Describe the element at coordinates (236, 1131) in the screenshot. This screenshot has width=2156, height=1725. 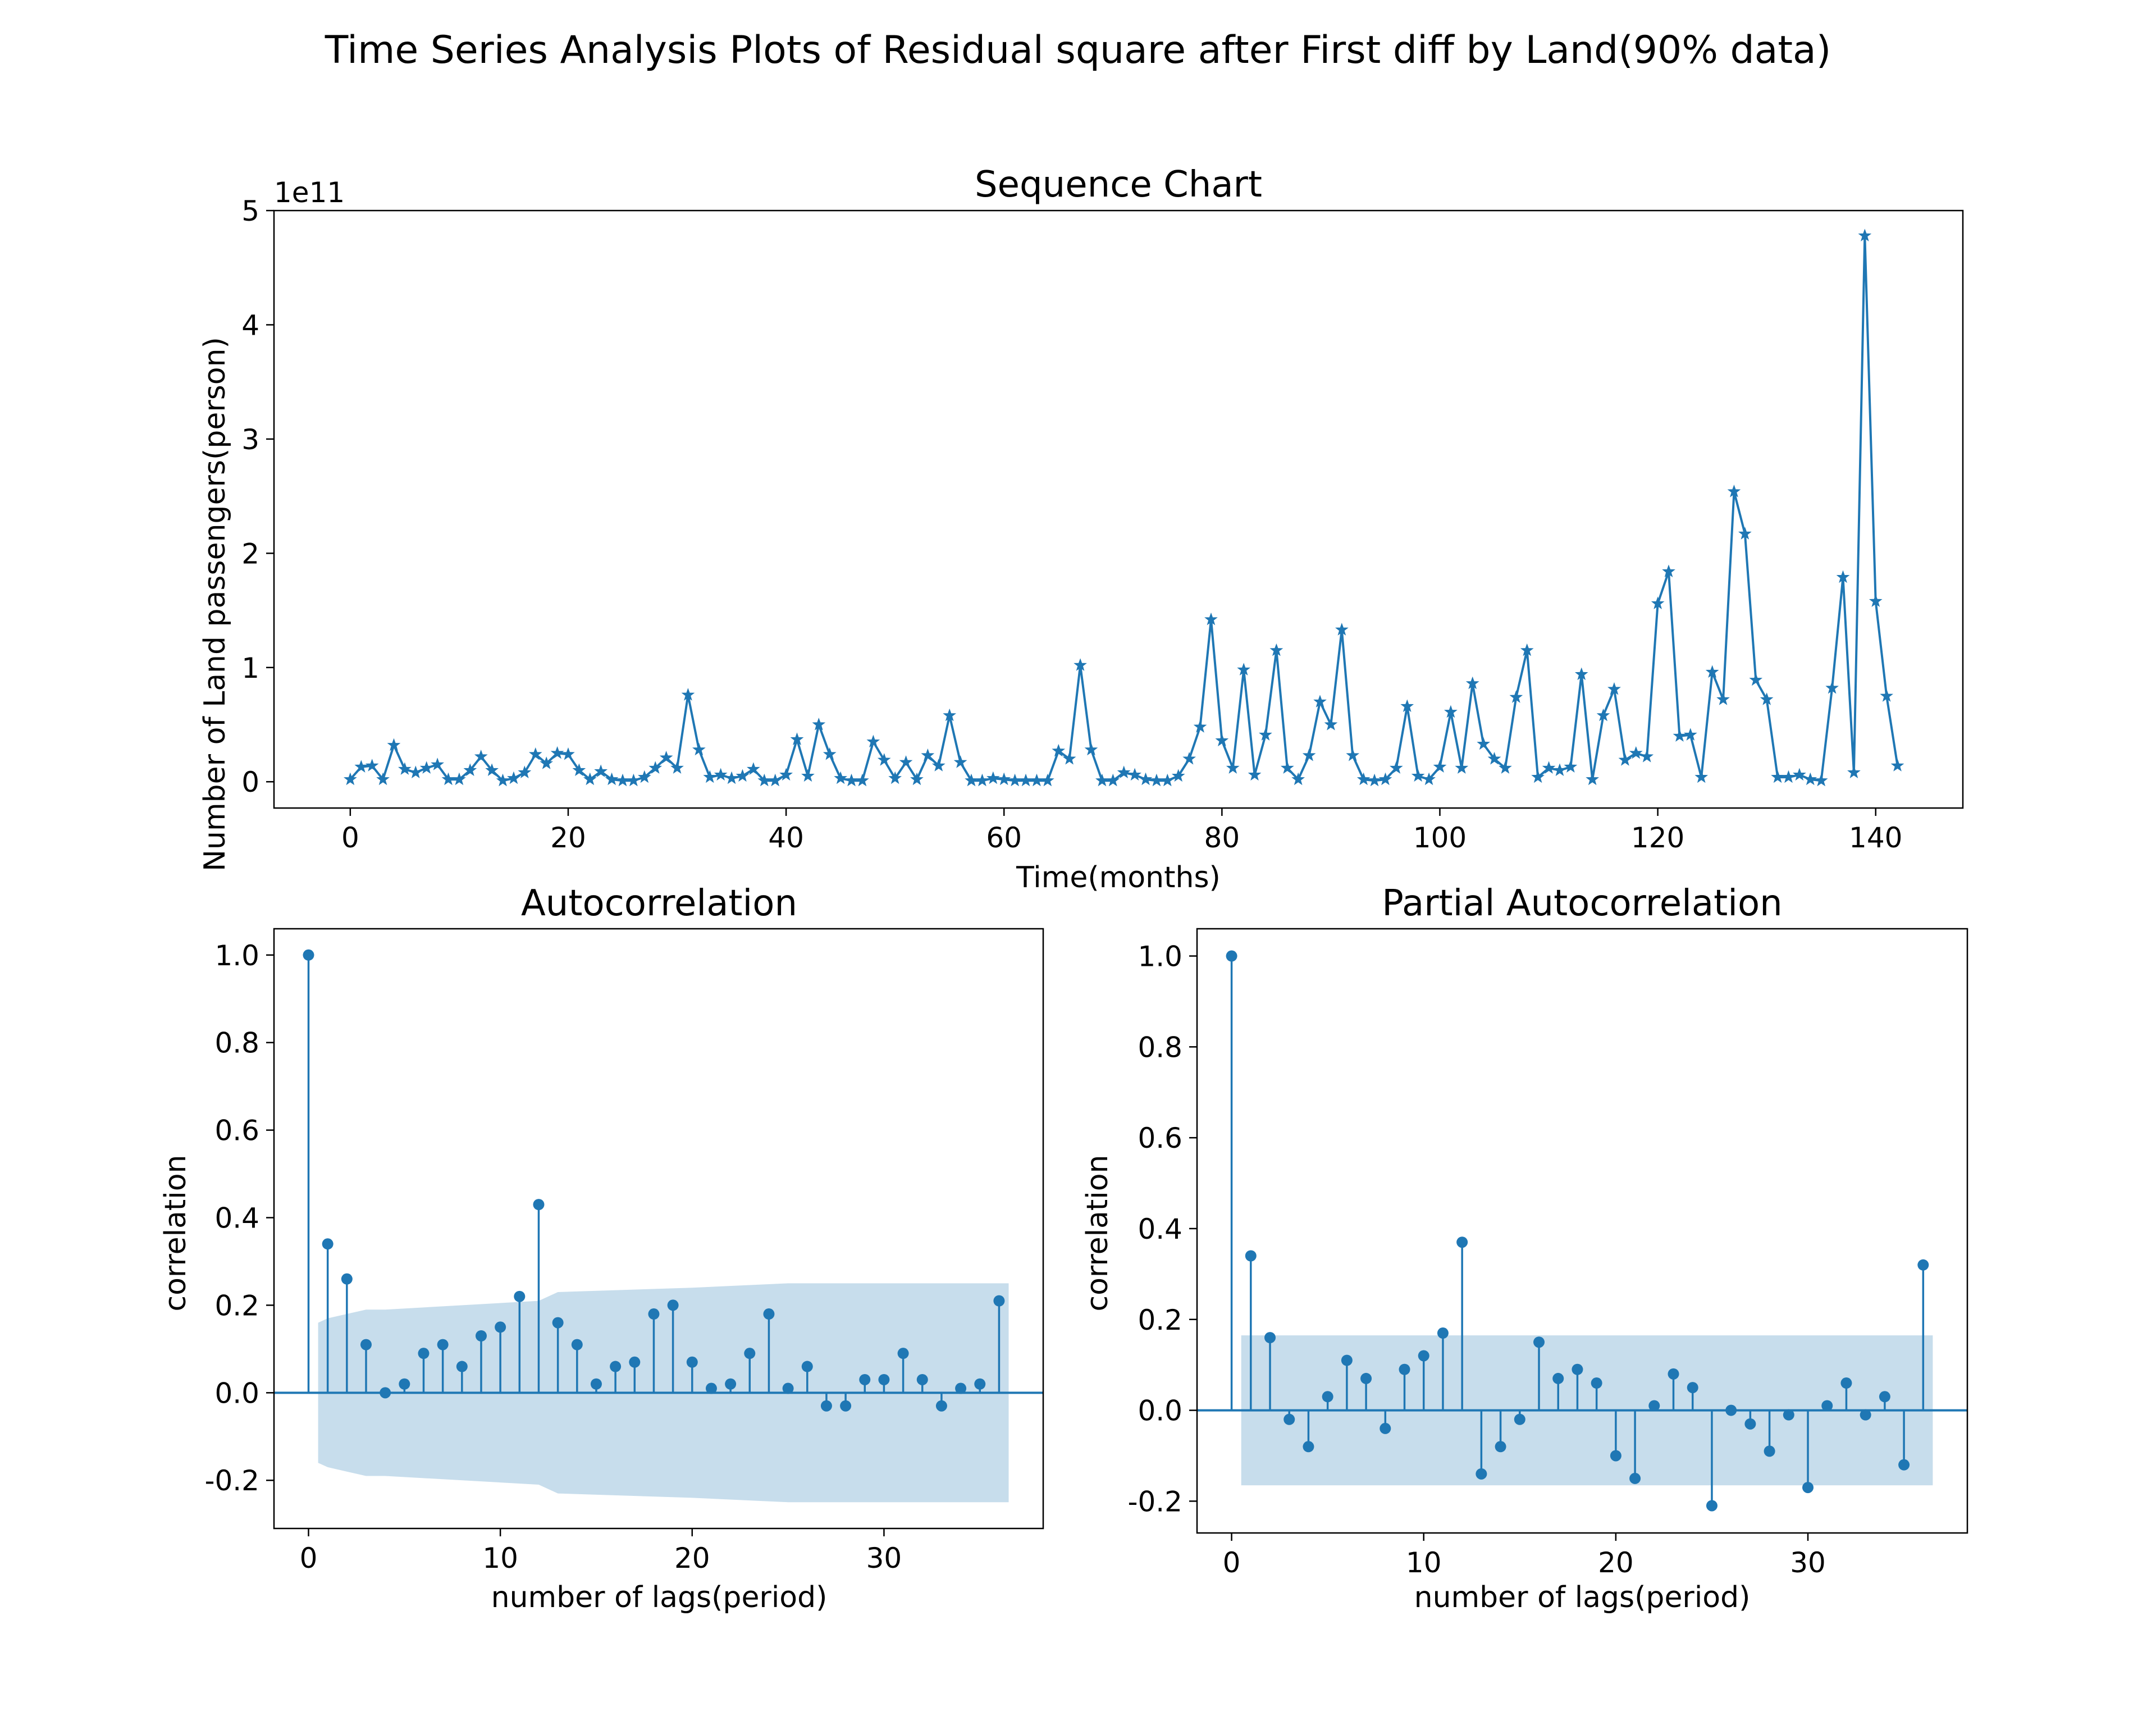
I see `ytick-label: 0.6` at that location.